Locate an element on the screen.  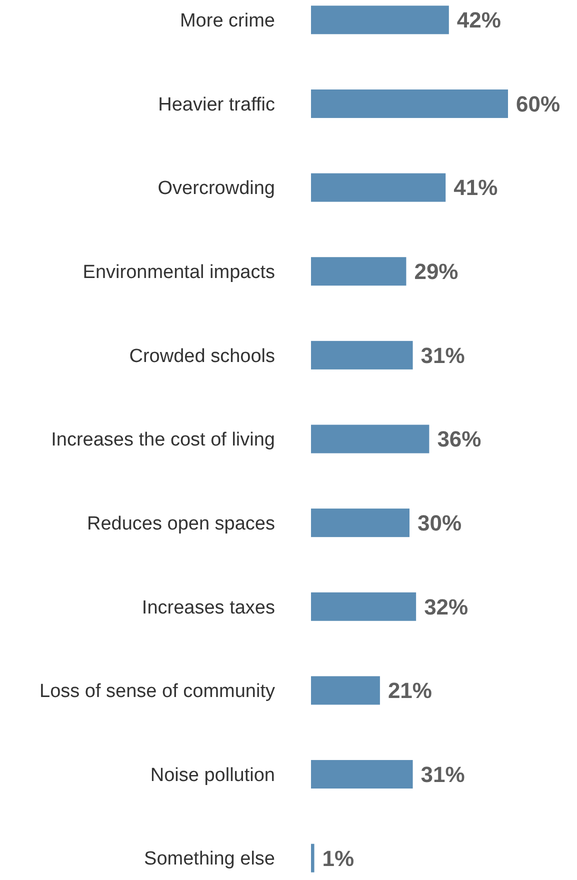
y-tick-label: More crime is located at coordinates (227, 21).